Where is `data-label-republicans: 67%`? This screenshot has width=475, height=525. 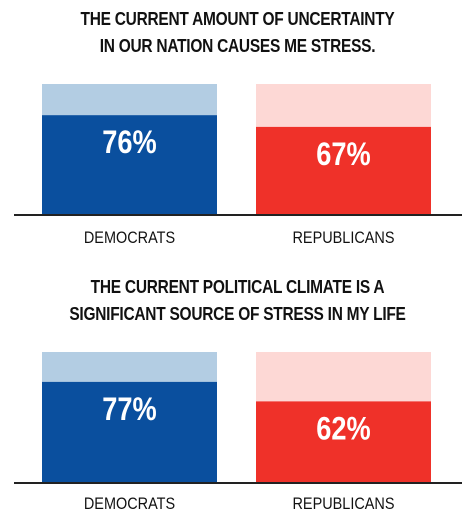
data-label-republicans: 67% is located at coordinates (343, 155).